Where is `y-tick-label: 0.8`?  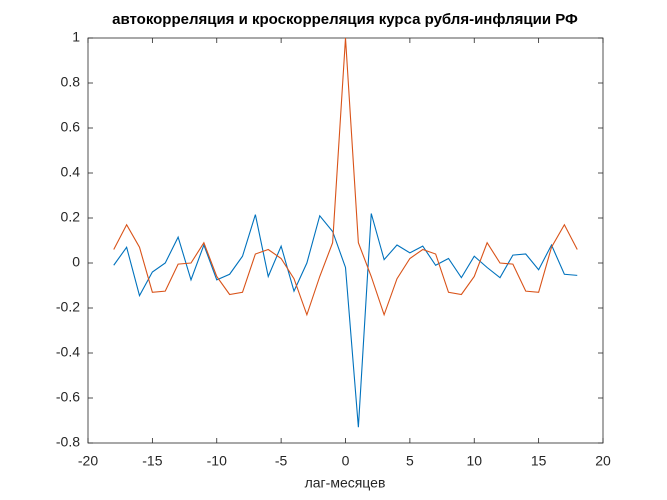 y-tick-label: 0.8 is located at coordinates (71, 82).